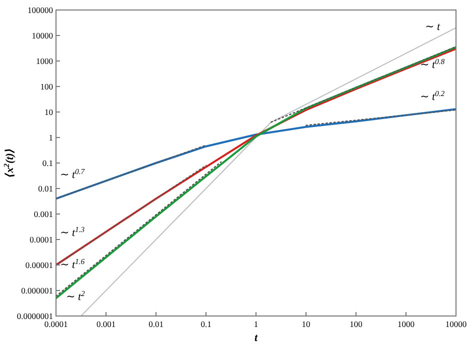  What do you see at coordinates (256, 324) in the screenshot?
I see `x-tick-label: 1` at bounding box center [256, 324].